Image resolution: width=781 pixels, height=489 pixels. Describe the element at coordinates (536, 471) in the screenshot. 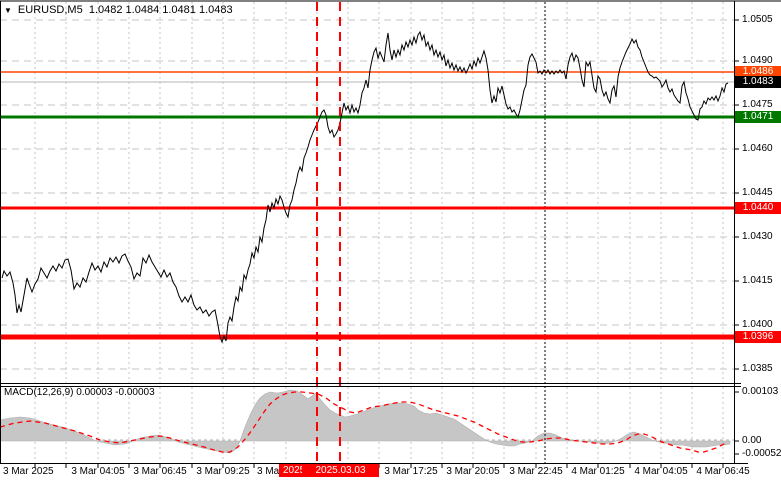

I see `time-tick-label: 3 Mar 22:45` at that location.